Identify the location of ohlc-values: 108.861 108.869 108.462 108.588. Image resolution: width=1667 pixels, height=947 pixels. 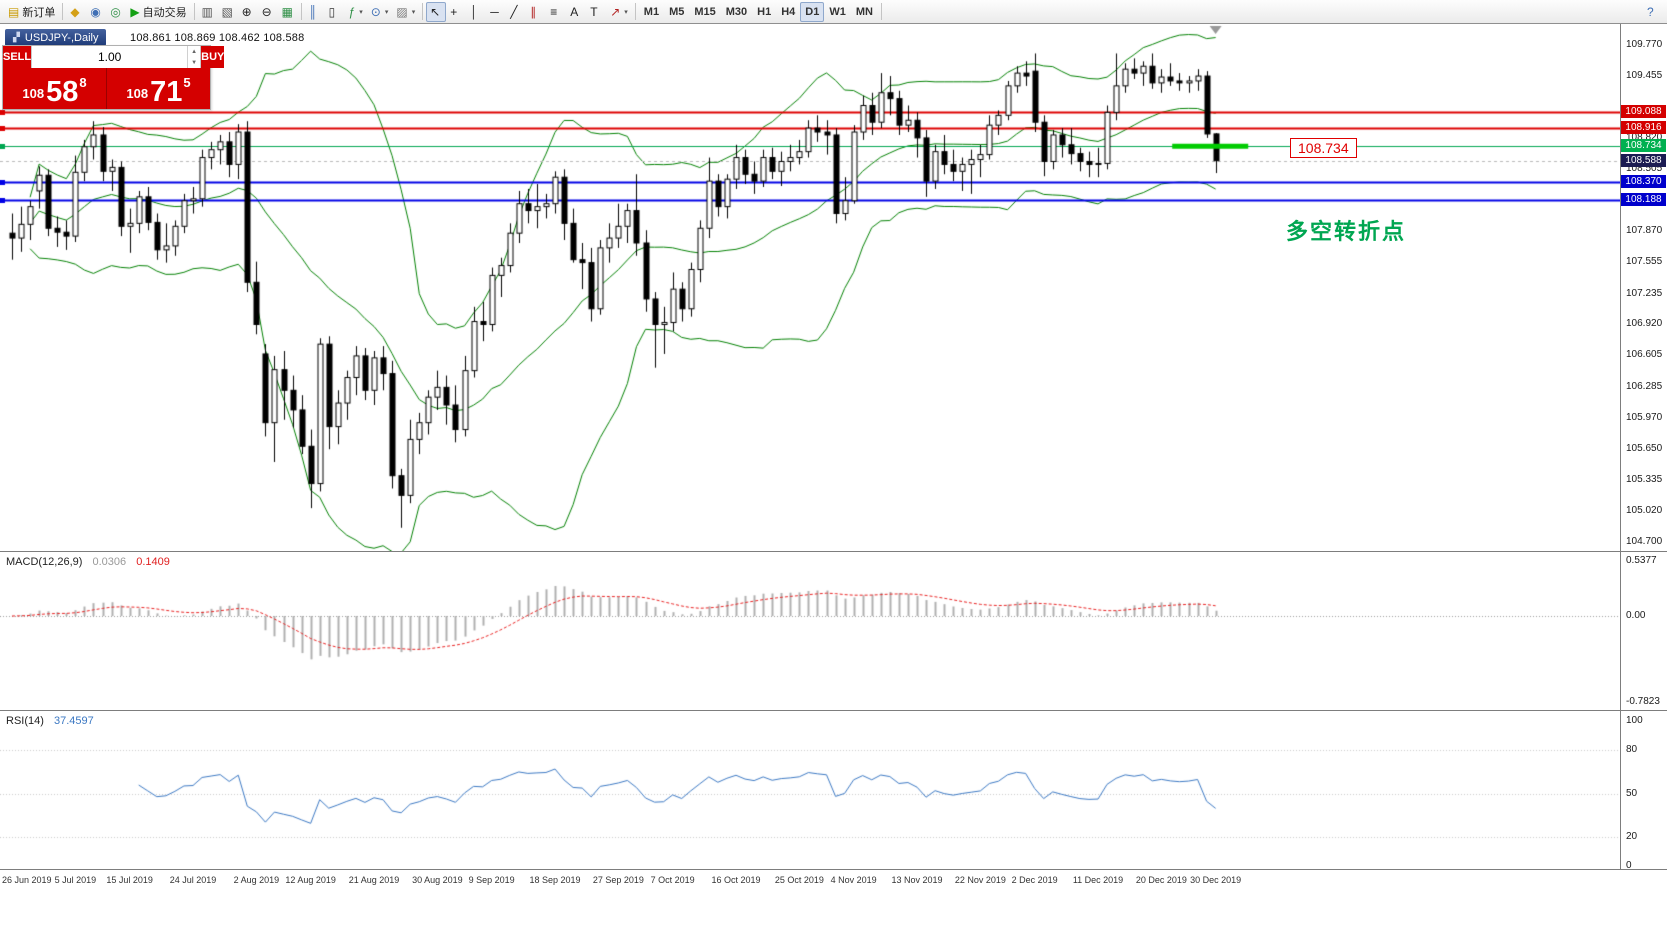
(217, 38).